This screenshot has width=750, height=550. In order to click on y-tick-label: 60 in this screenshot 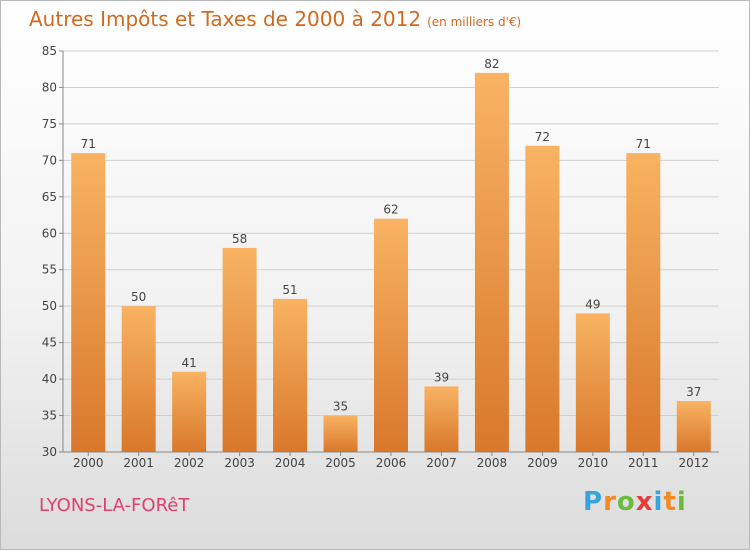, I will do `click(49, 233)`.